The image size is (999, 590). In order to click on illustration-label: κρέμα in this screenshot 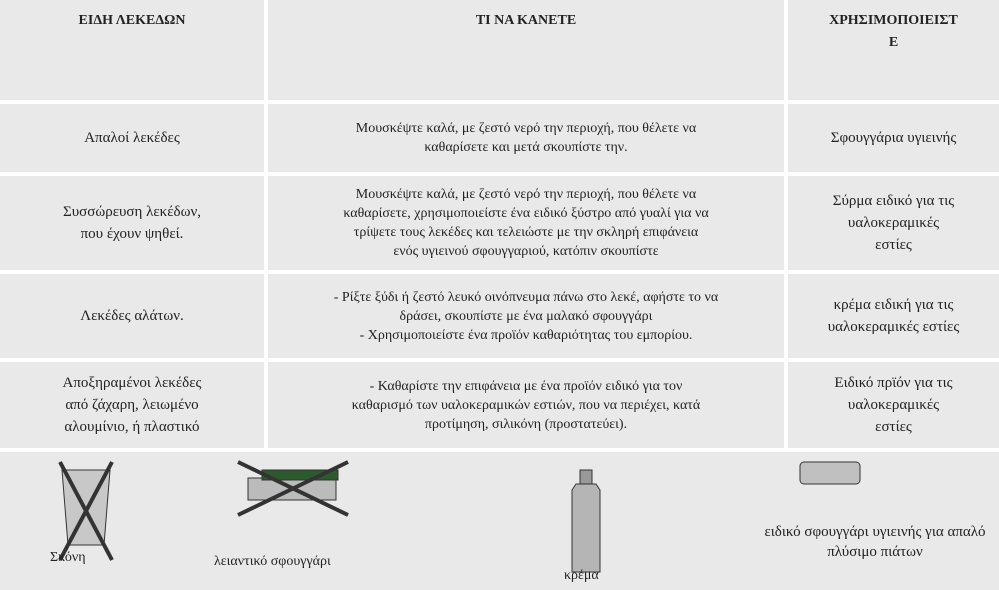, I will do `click(581, 576)`.